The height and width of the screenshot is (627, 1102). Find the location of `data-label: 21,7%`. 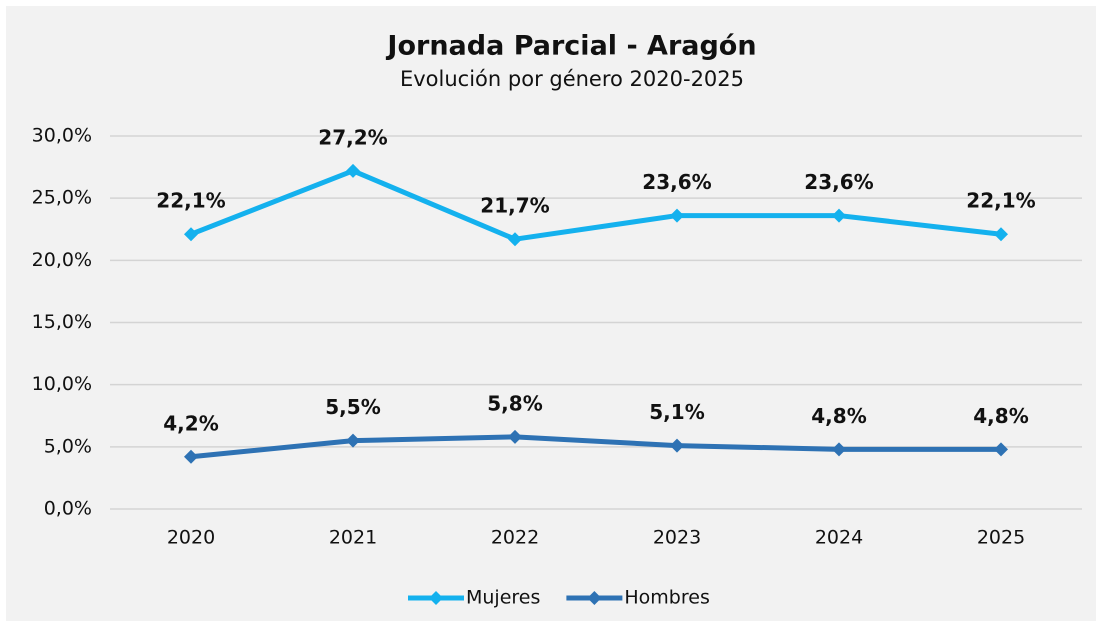

data-label: 21,7% is located at coordinates (514, 206).